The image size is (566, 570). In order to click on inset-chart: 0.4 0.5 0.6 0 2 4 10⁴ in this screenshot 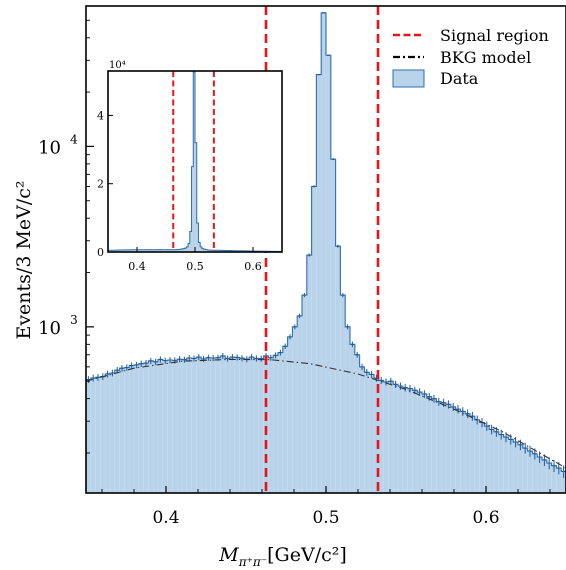, I will do `click(190, 166)`.